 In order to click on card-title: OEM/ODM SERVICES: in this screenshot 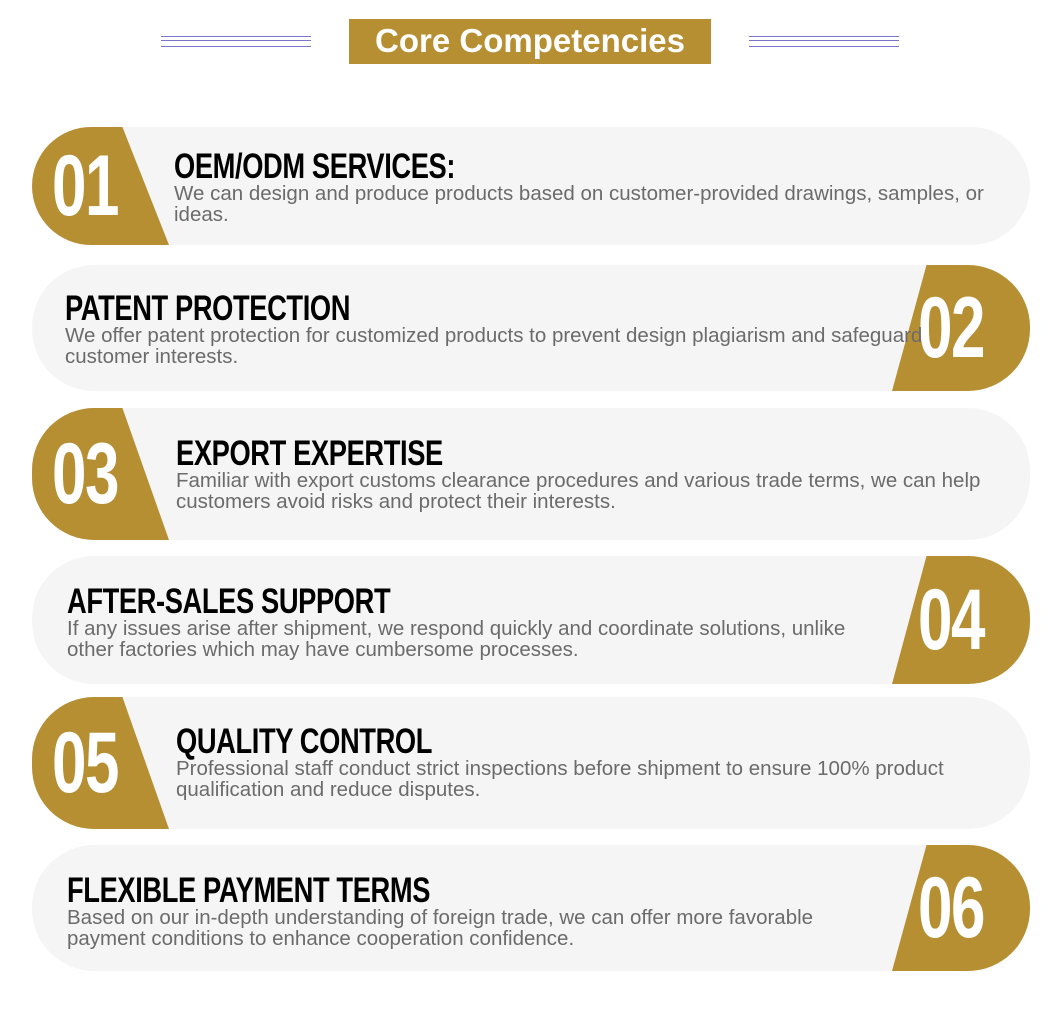, I will do `click(315, 166)`.